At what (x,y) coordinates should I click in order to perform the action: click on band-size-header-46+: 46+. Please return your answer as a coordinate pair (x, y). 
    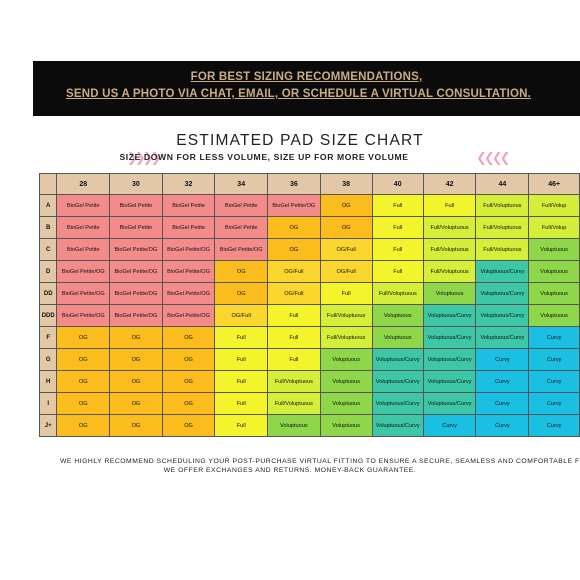
    Looking at the image, I should click on (554, 184).